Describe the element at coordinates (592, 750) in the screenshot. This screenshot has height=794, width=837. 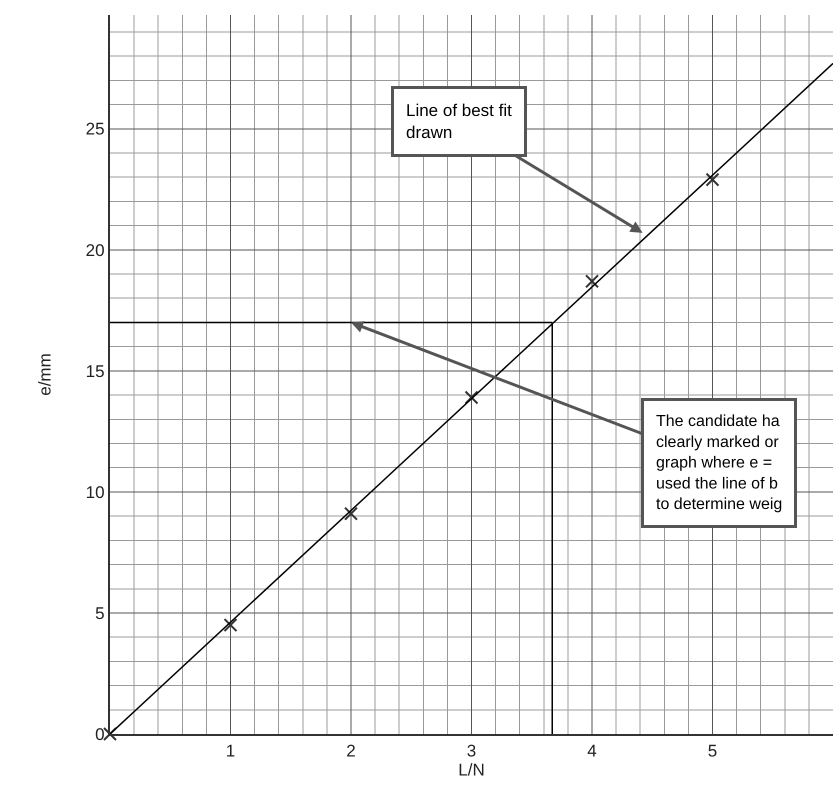
I see `x-tick-label: 4` at that location.